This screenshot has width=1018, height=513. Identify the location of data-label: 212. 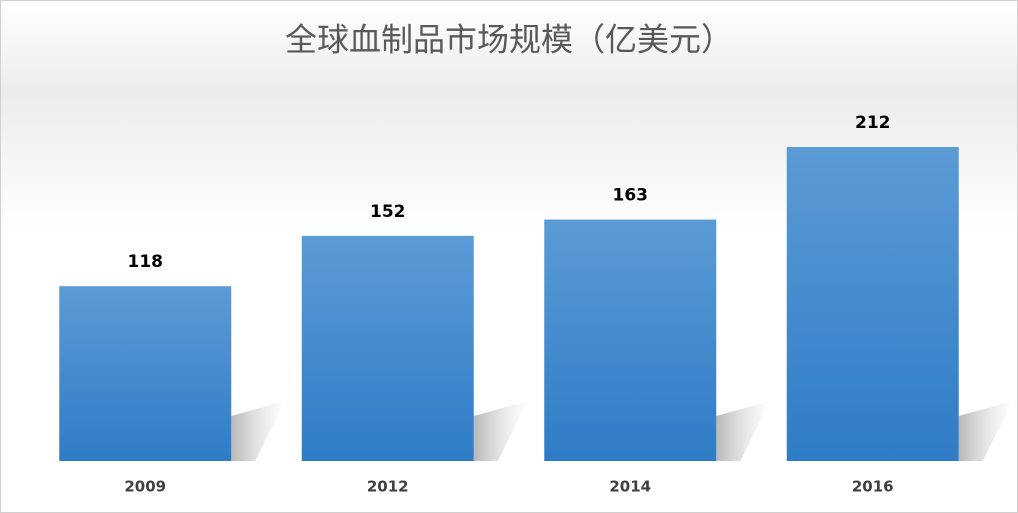
(873, 123).